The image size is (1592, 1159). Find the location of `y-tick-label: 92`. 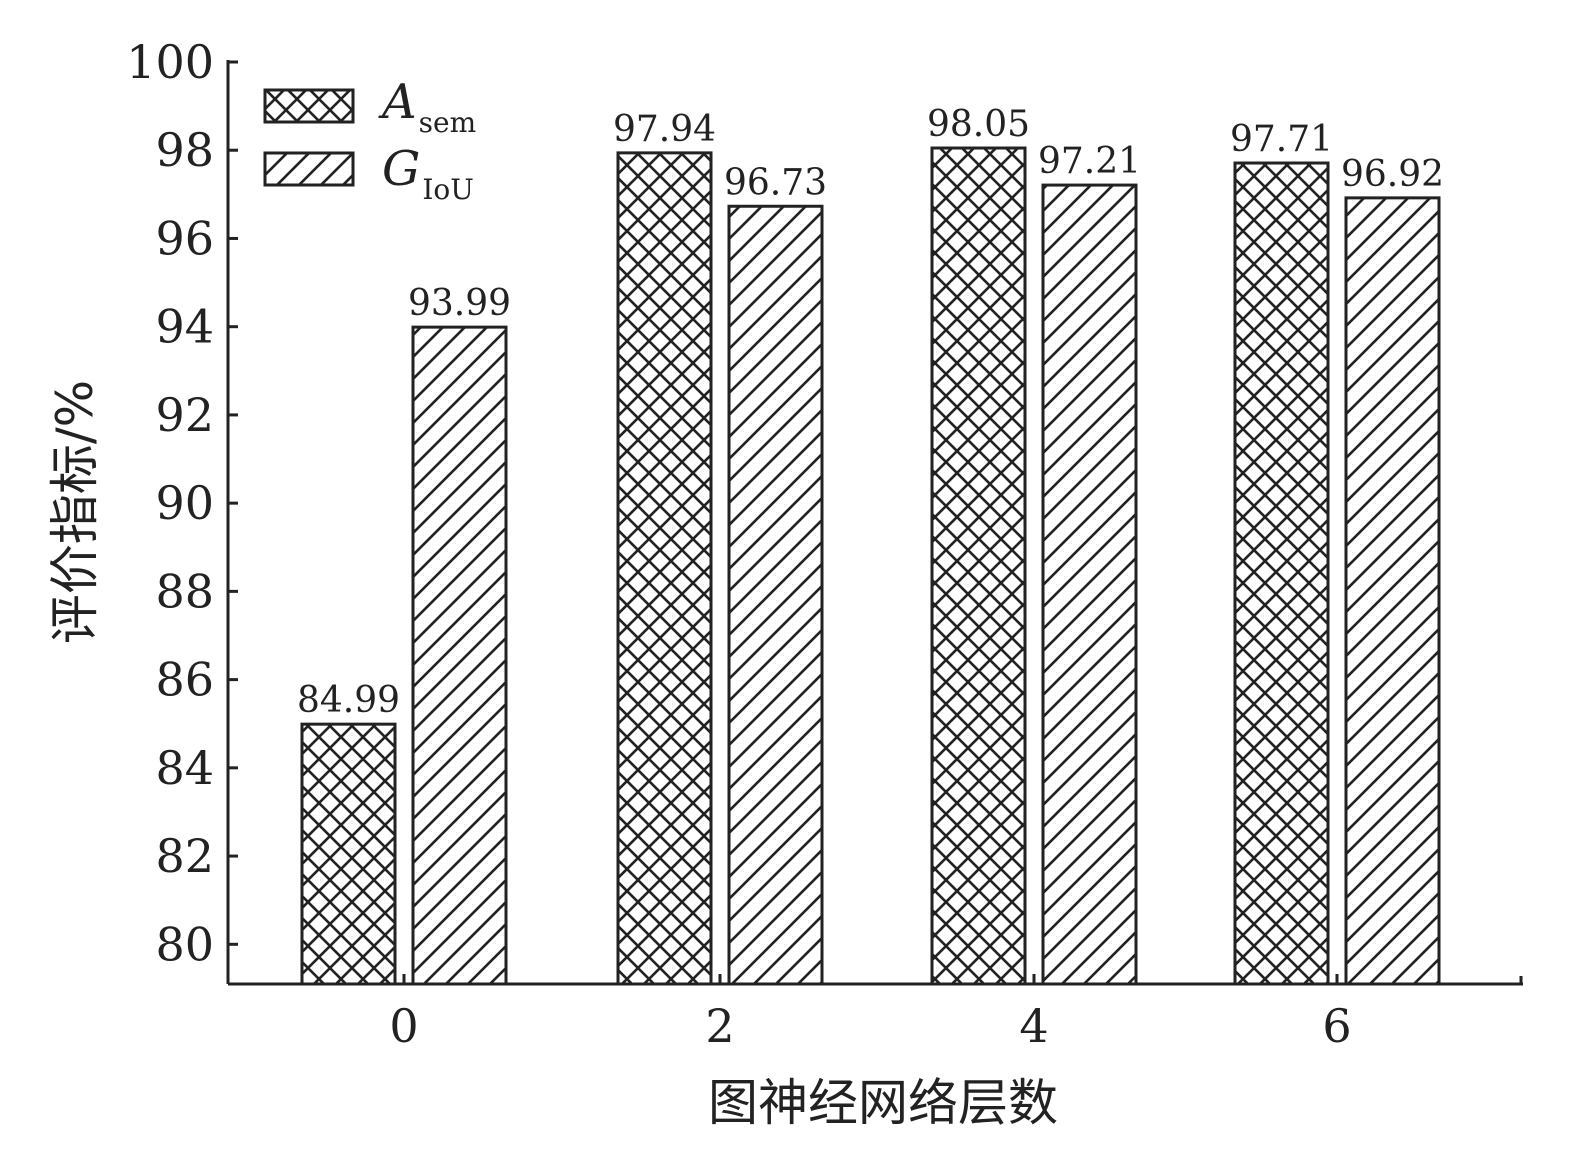

y-tick-label: 92 is located at coordinates (184, 415).